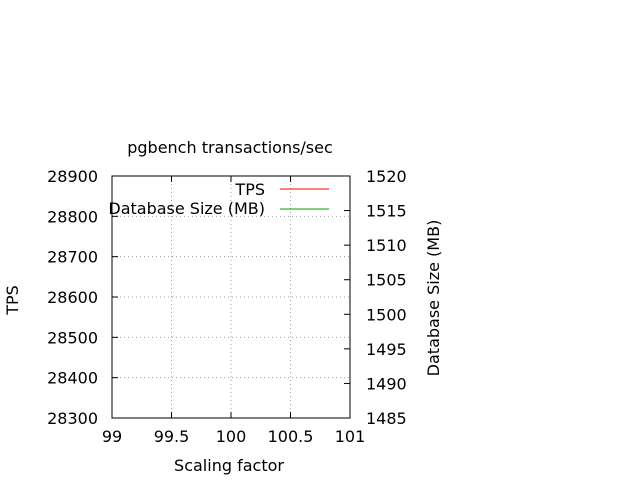  What do you see at coordinates (386, 349) in the screenshot?
I see `y2-tick-label: 1495` at bounding box center [386, 349].